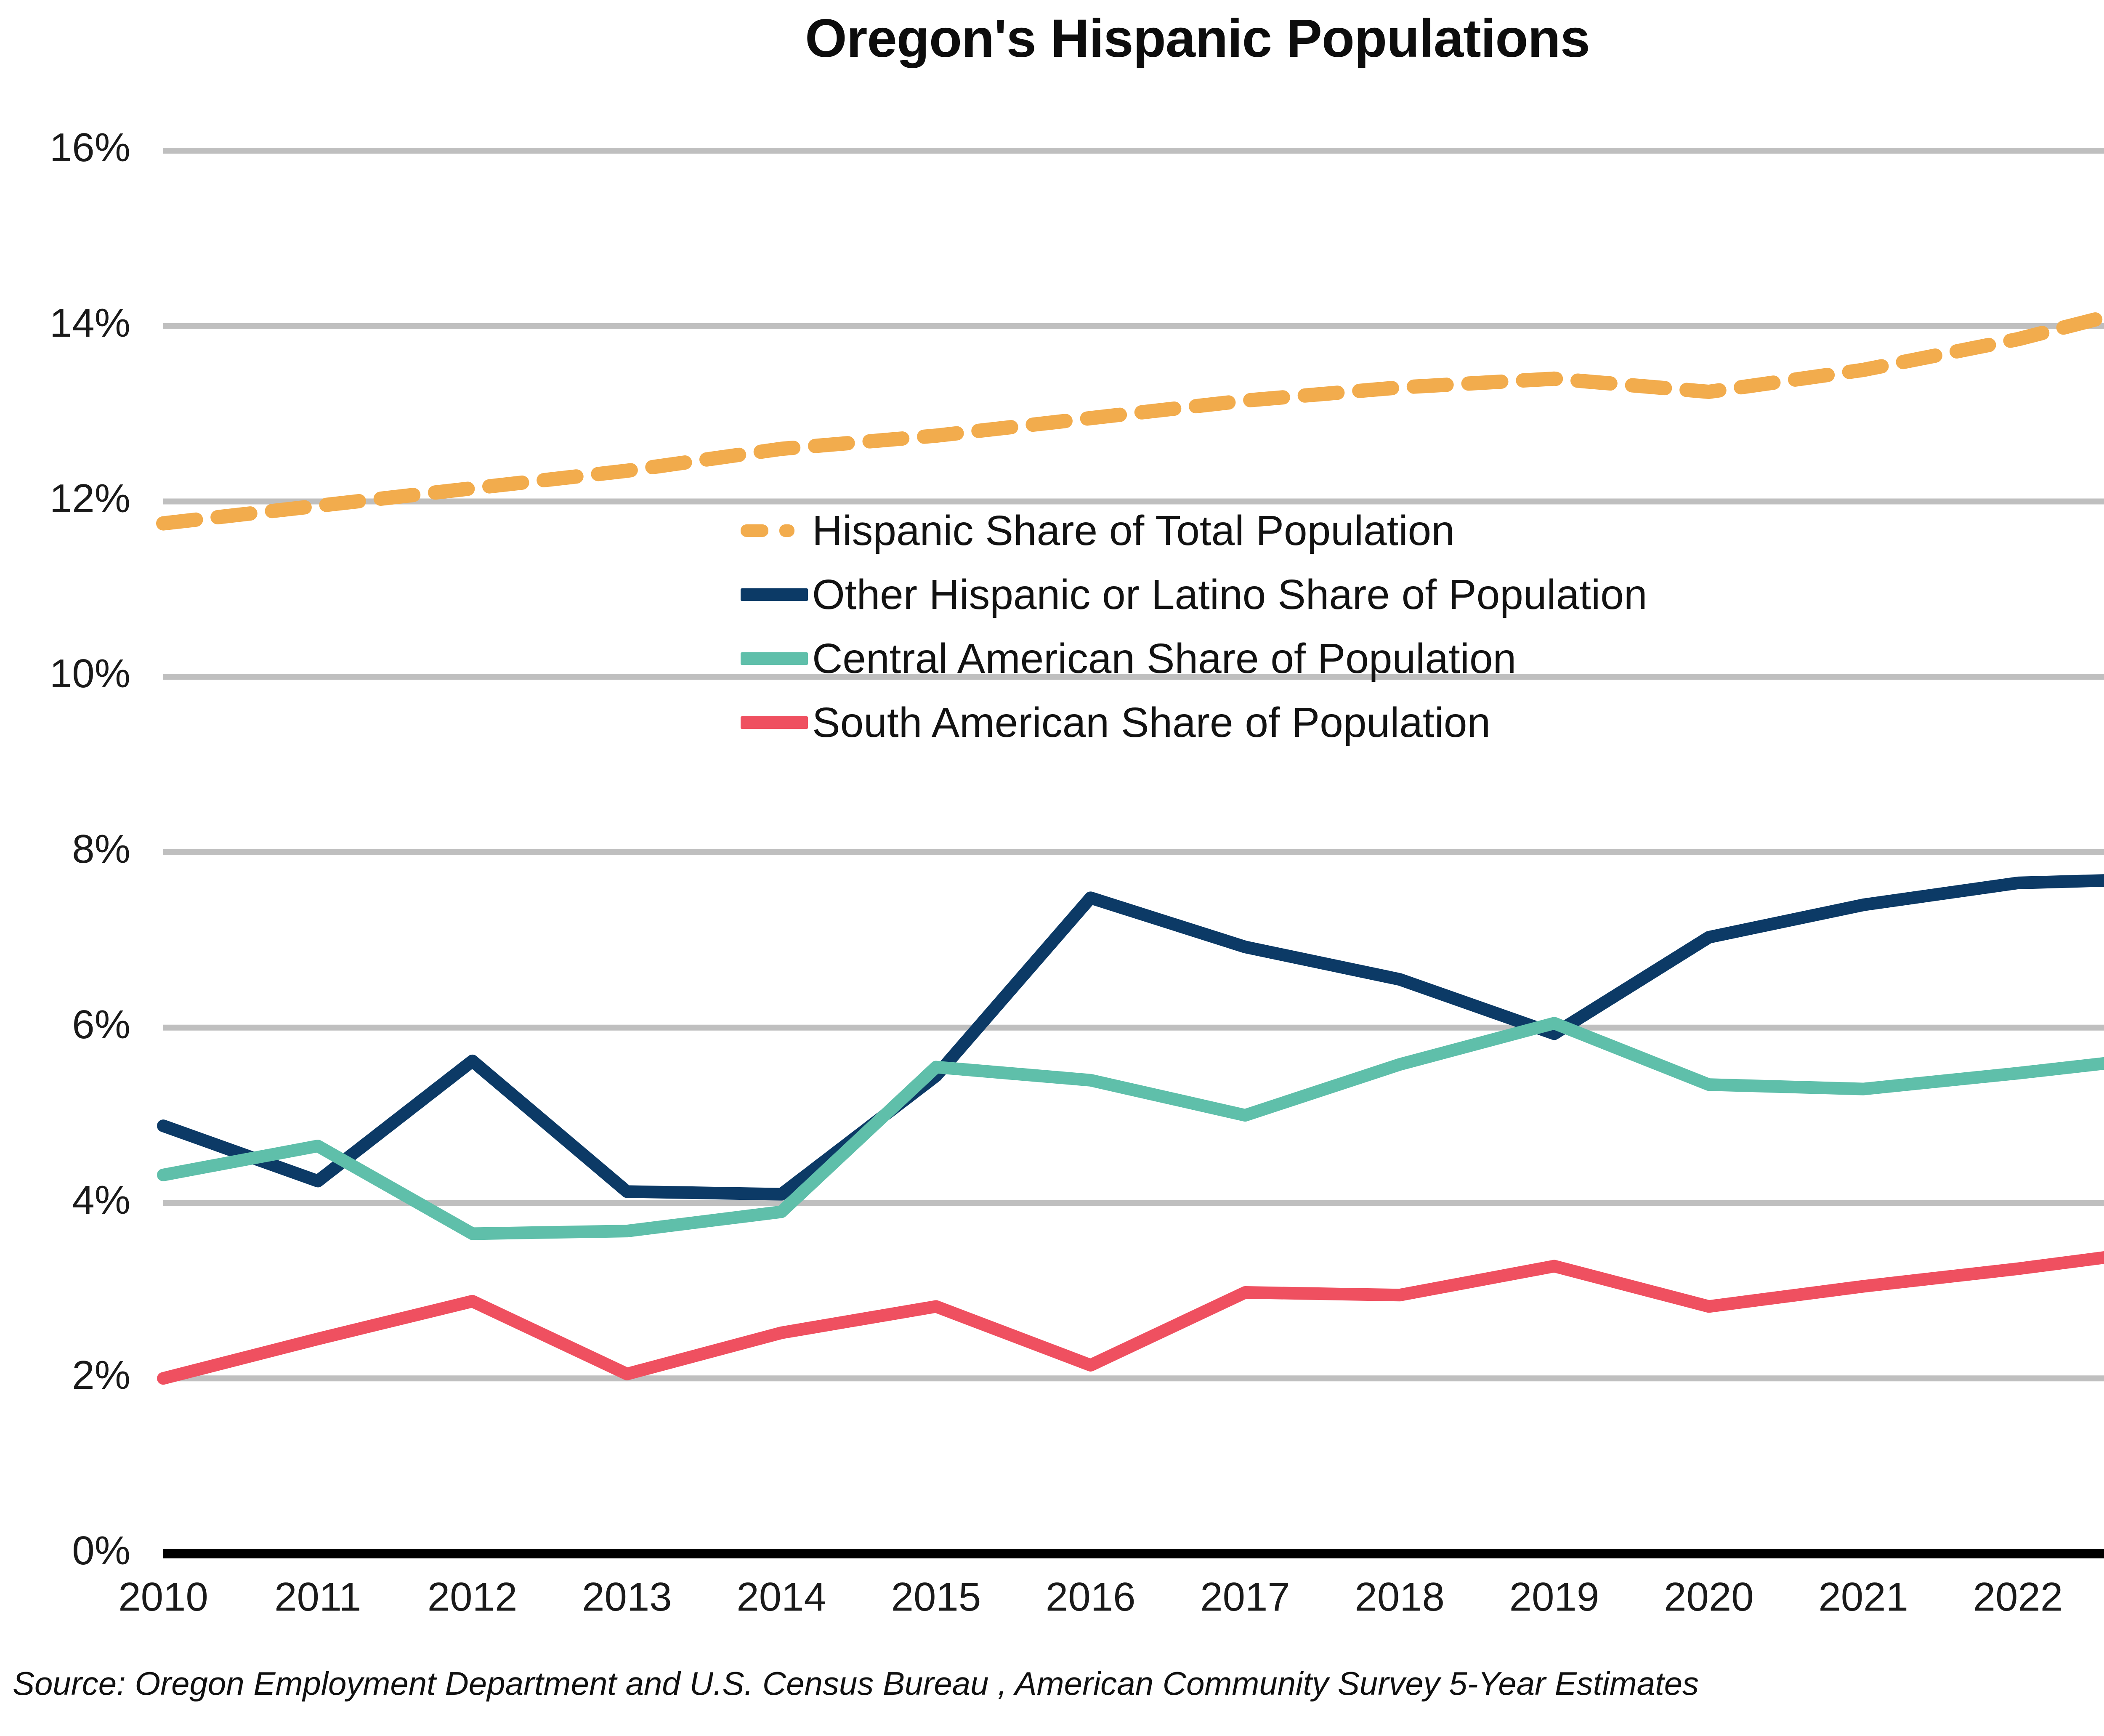 This screenshot has width=2104, height=1736. What do you see at coordinates (1554, 1596) in the screenshot?
I see `x-tick-label: 2019` at bounding box center [1554, 1596].